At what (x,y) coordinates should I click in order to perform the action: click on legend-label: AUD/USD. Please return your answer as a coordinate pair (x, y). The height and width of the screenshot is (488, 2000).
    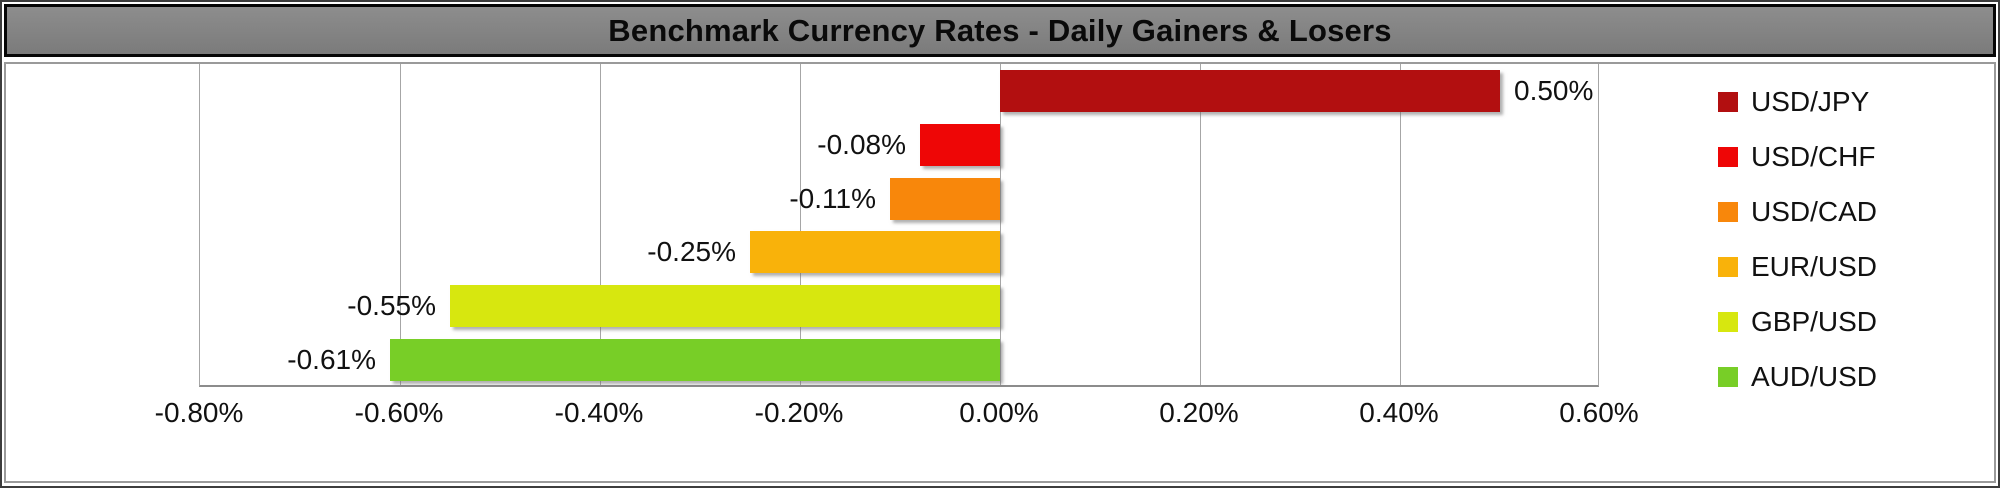
    Looking at the image, I should click on (1814, 376).